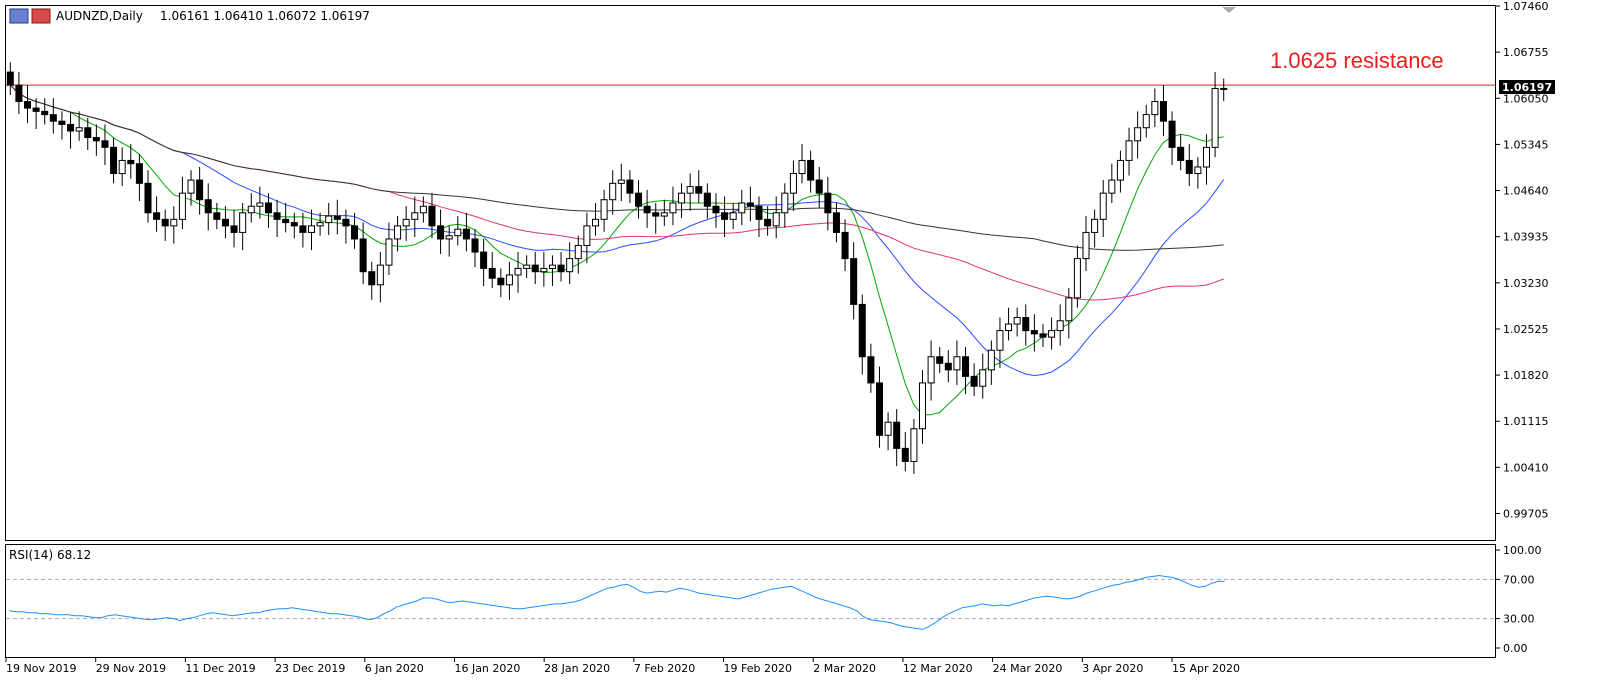  Describe the element at coordinates (577, 668) in the screenshot. I see `date-tick-label: 28 Jan 2020` at that location.